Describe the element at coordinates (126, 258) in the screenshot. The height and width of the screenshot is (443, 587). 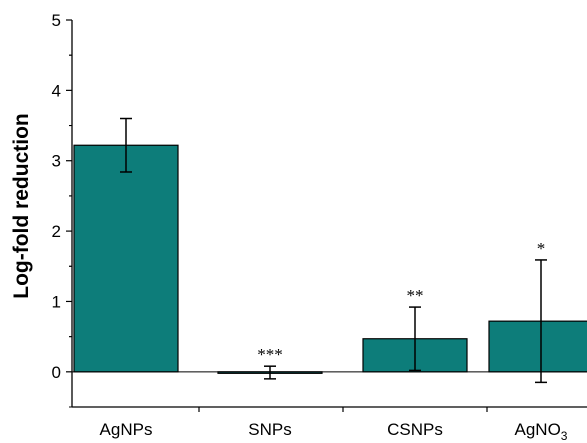
I see `bar-agnps` at that location.